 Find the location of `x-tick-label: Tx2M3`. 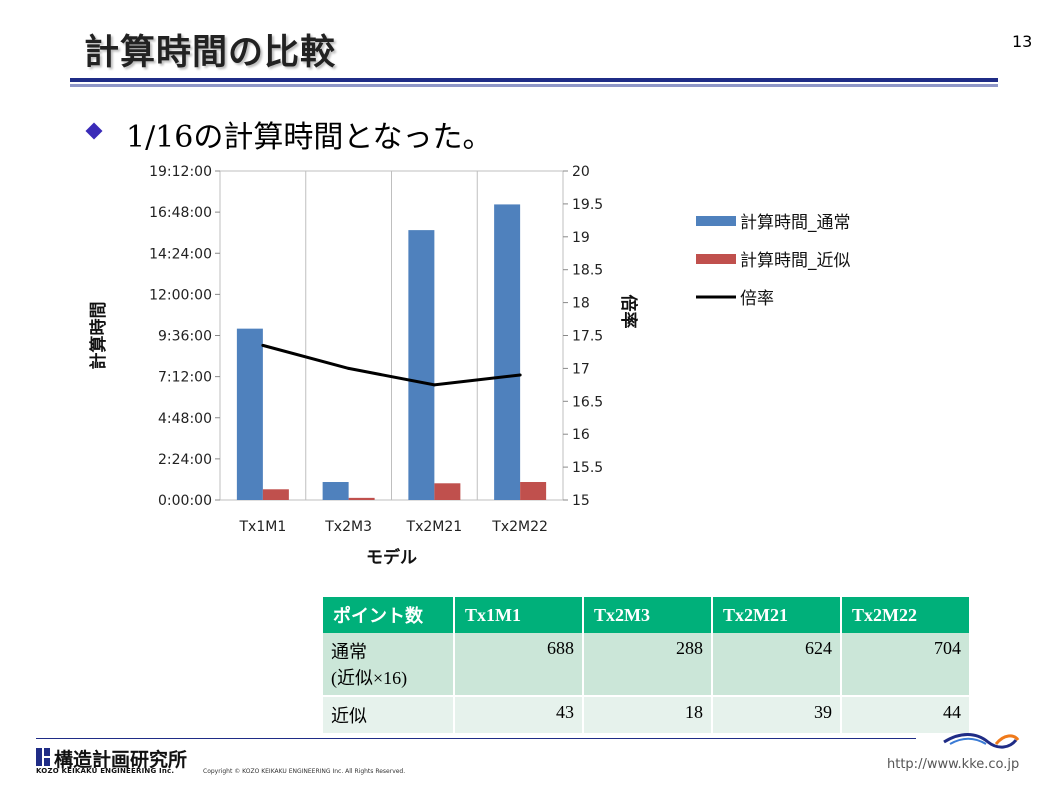

x-tick-label: Tx2M3 is located at coordinates (348, 527).